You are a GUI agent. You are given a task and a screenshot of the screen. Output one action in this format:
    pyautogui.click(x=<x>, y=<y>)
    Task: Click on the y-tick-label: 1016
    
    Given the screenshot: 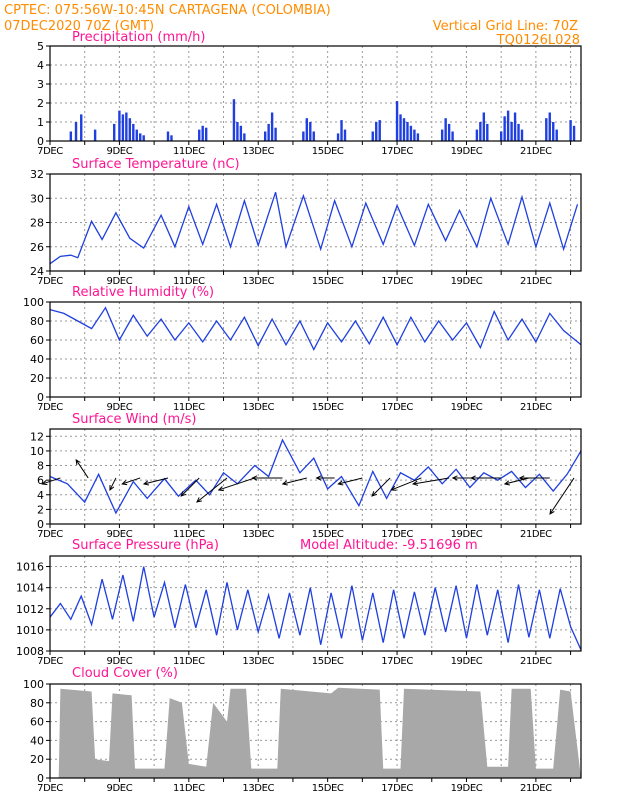 What is the action you would take?
    pyautogui.click(x=30, y=567)
    